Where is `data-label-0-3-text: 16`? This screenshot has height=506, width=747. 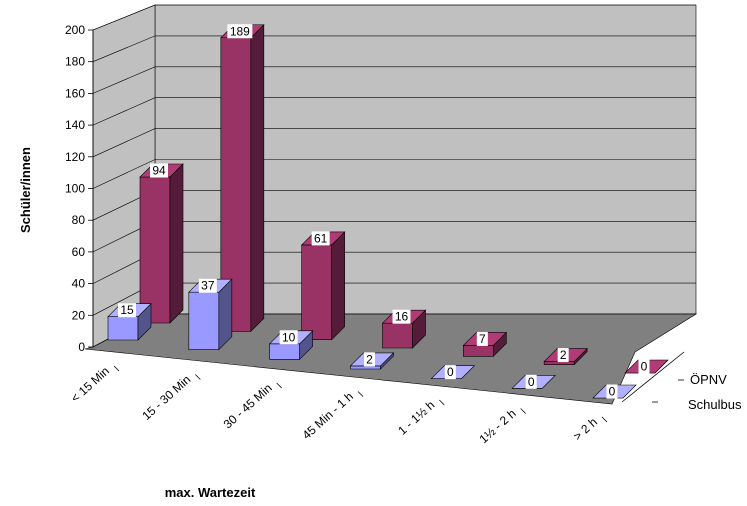
data-label-0-3-text: 16 is located at coordinates (402, 317).